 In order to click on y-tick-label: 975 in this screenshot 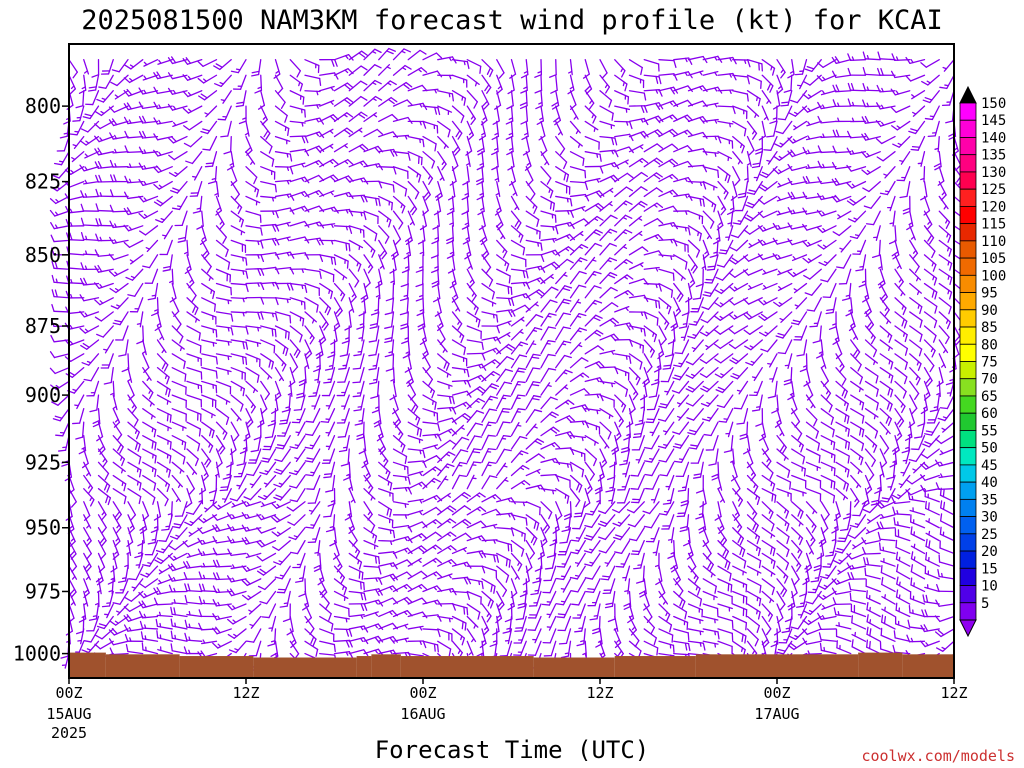, I will do `click(43, 591)`.